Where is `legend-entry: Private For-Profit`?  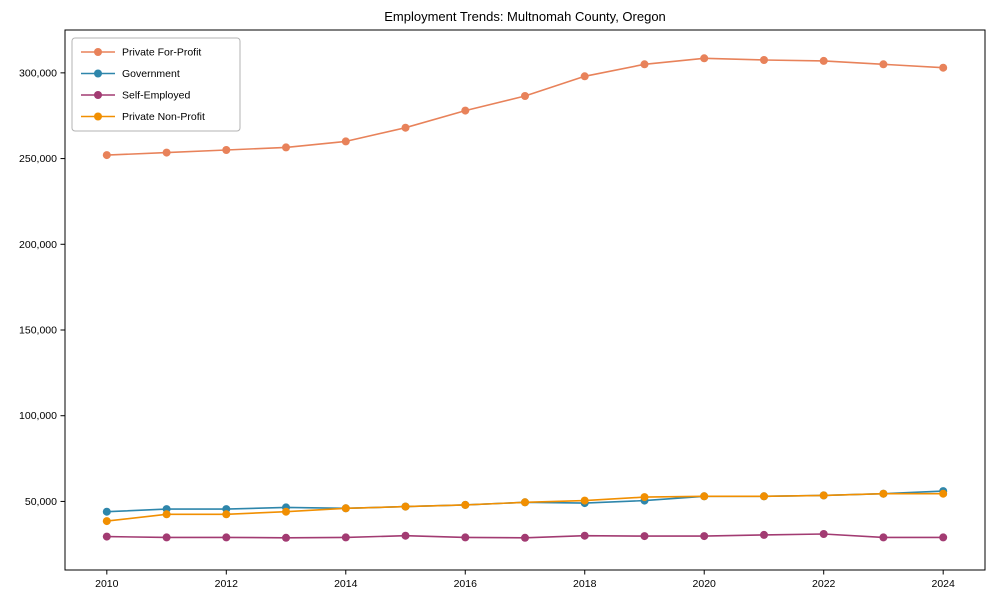 legend-entry: Private For-Profit is located at coordinates (141, 53).